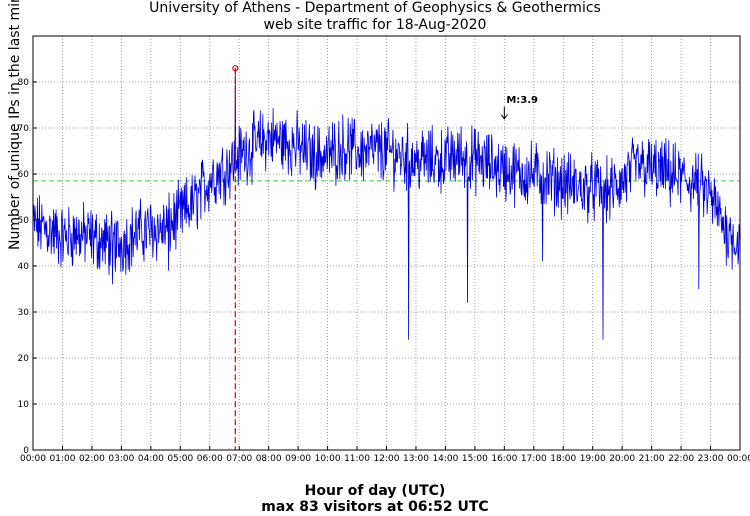 The image size is (750, 516). What do you see at coordinates (416, 459) in the screenshot?
I see `x-tick-label: 13:00` at bounding box center [416, 459].